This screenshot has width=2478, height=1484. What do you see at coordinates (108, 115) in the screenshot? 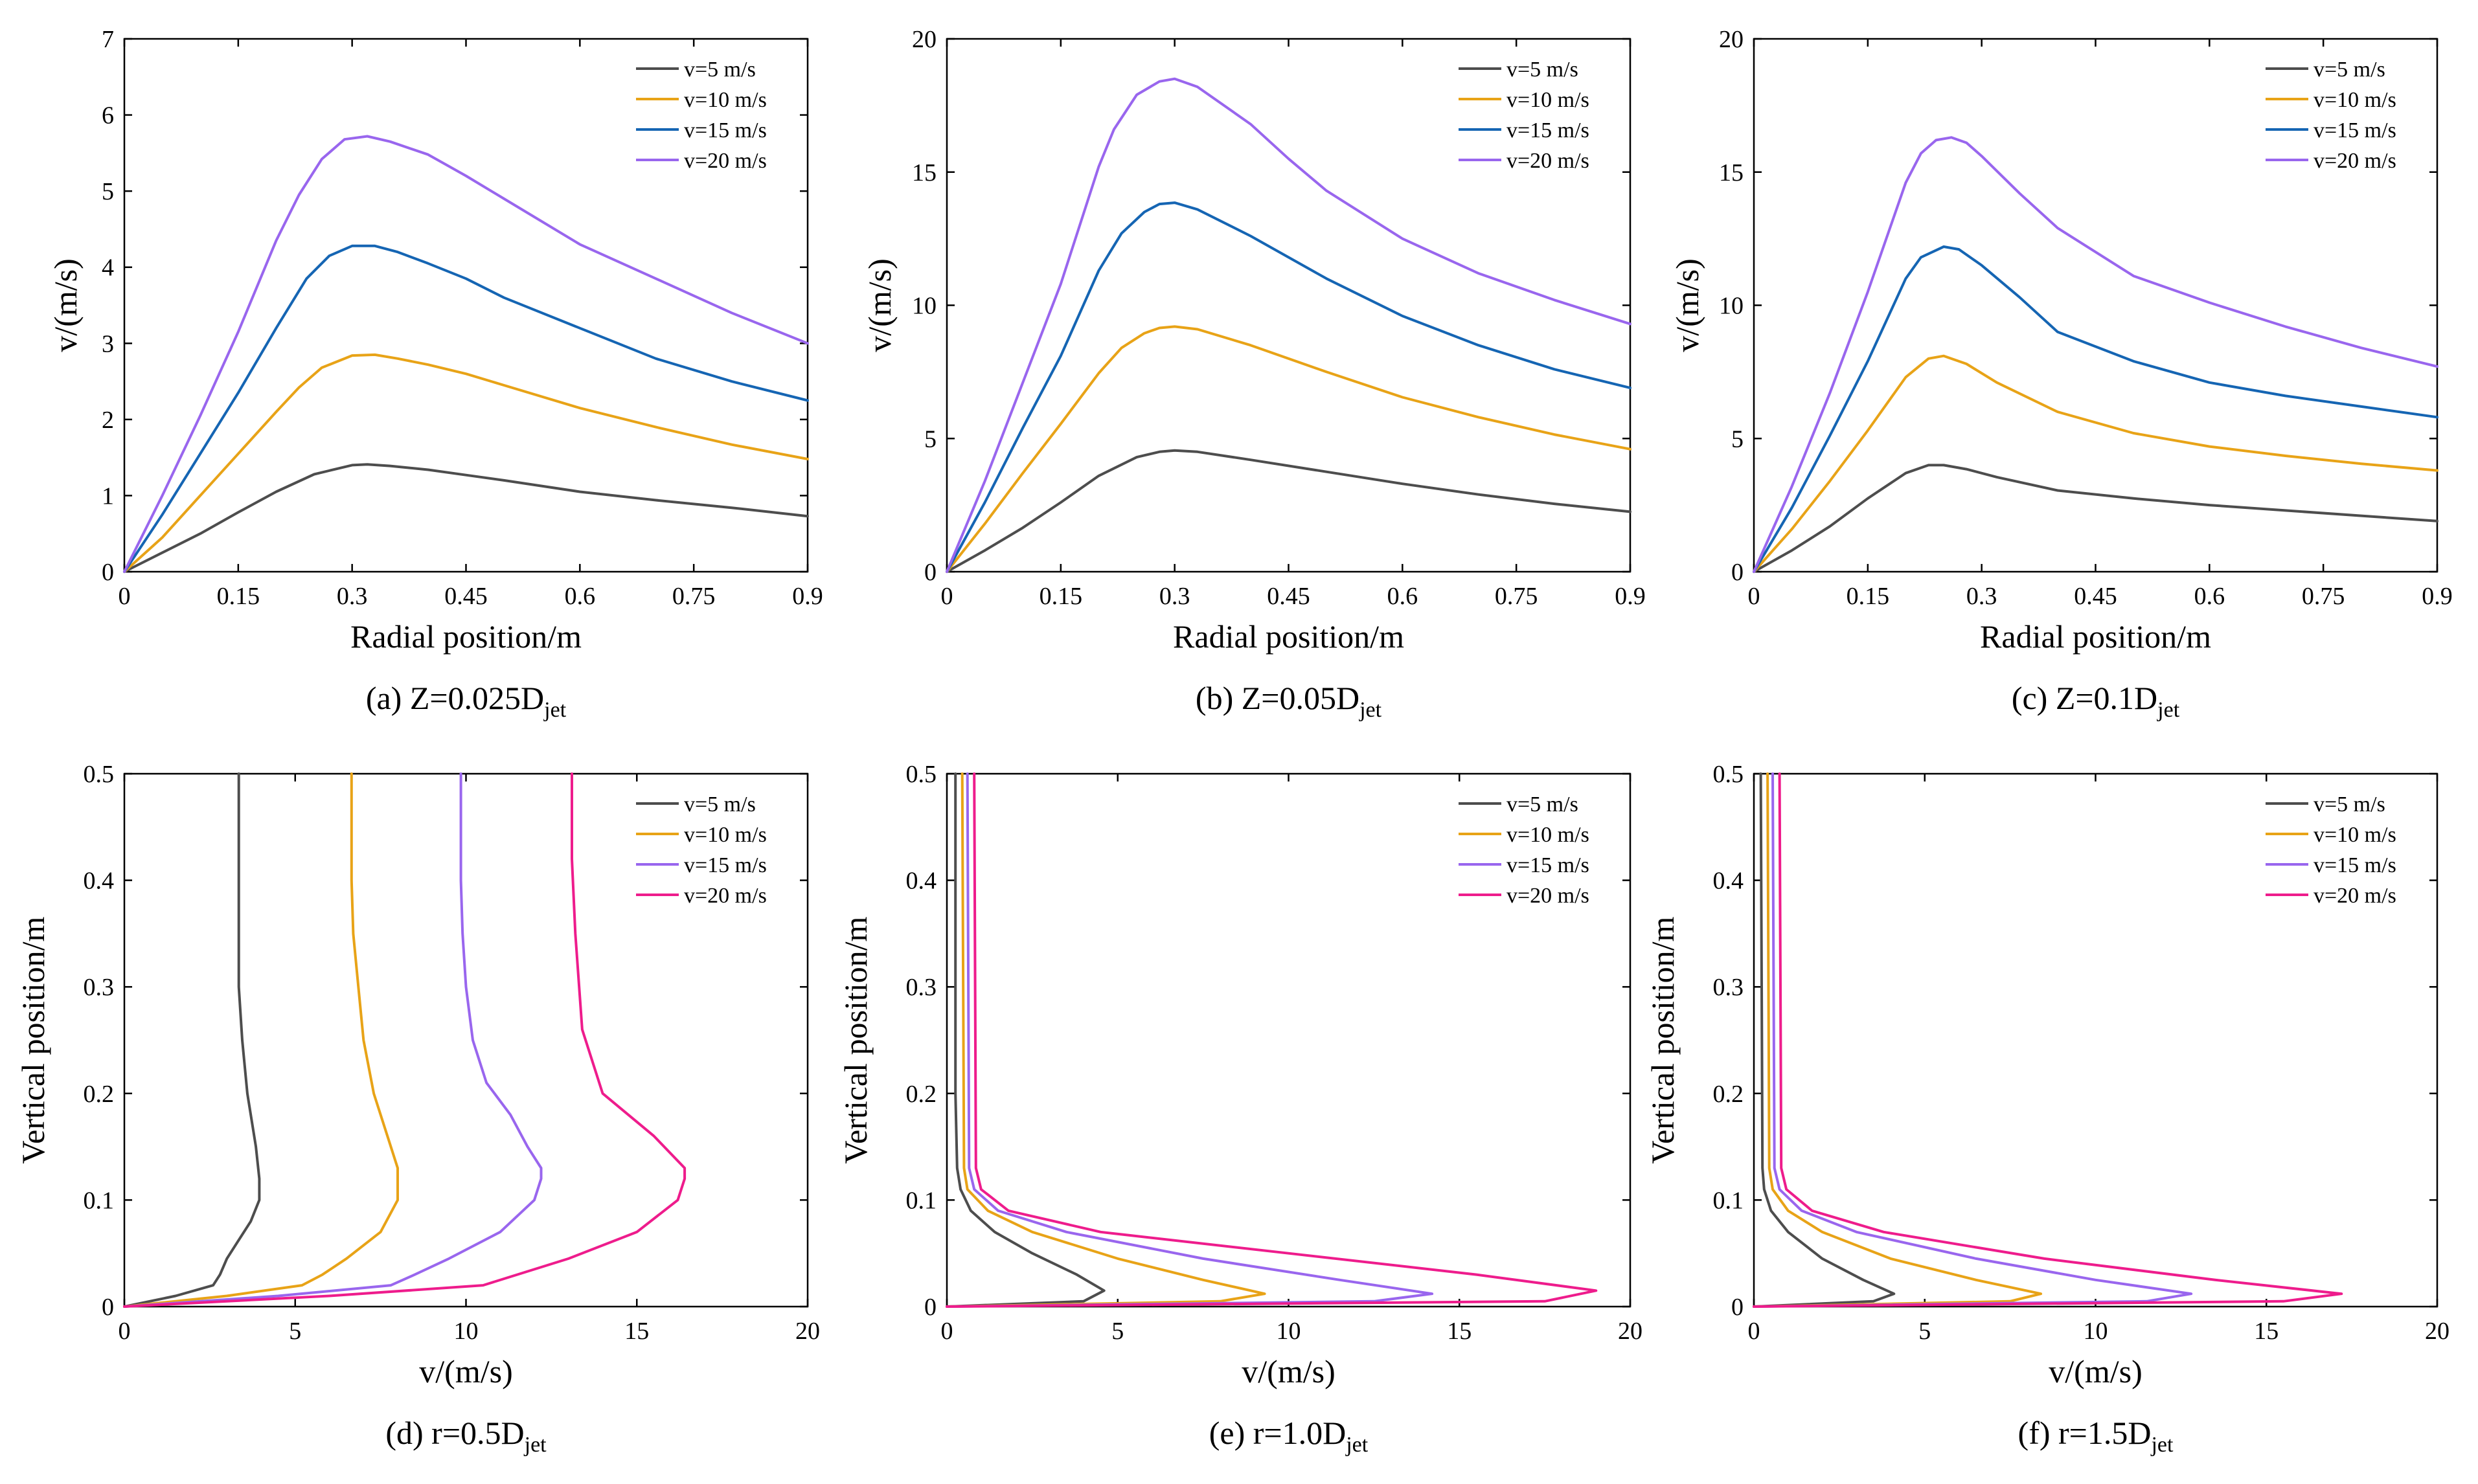
I see `y-tick-label: 6` at bounding box center [108, 115].